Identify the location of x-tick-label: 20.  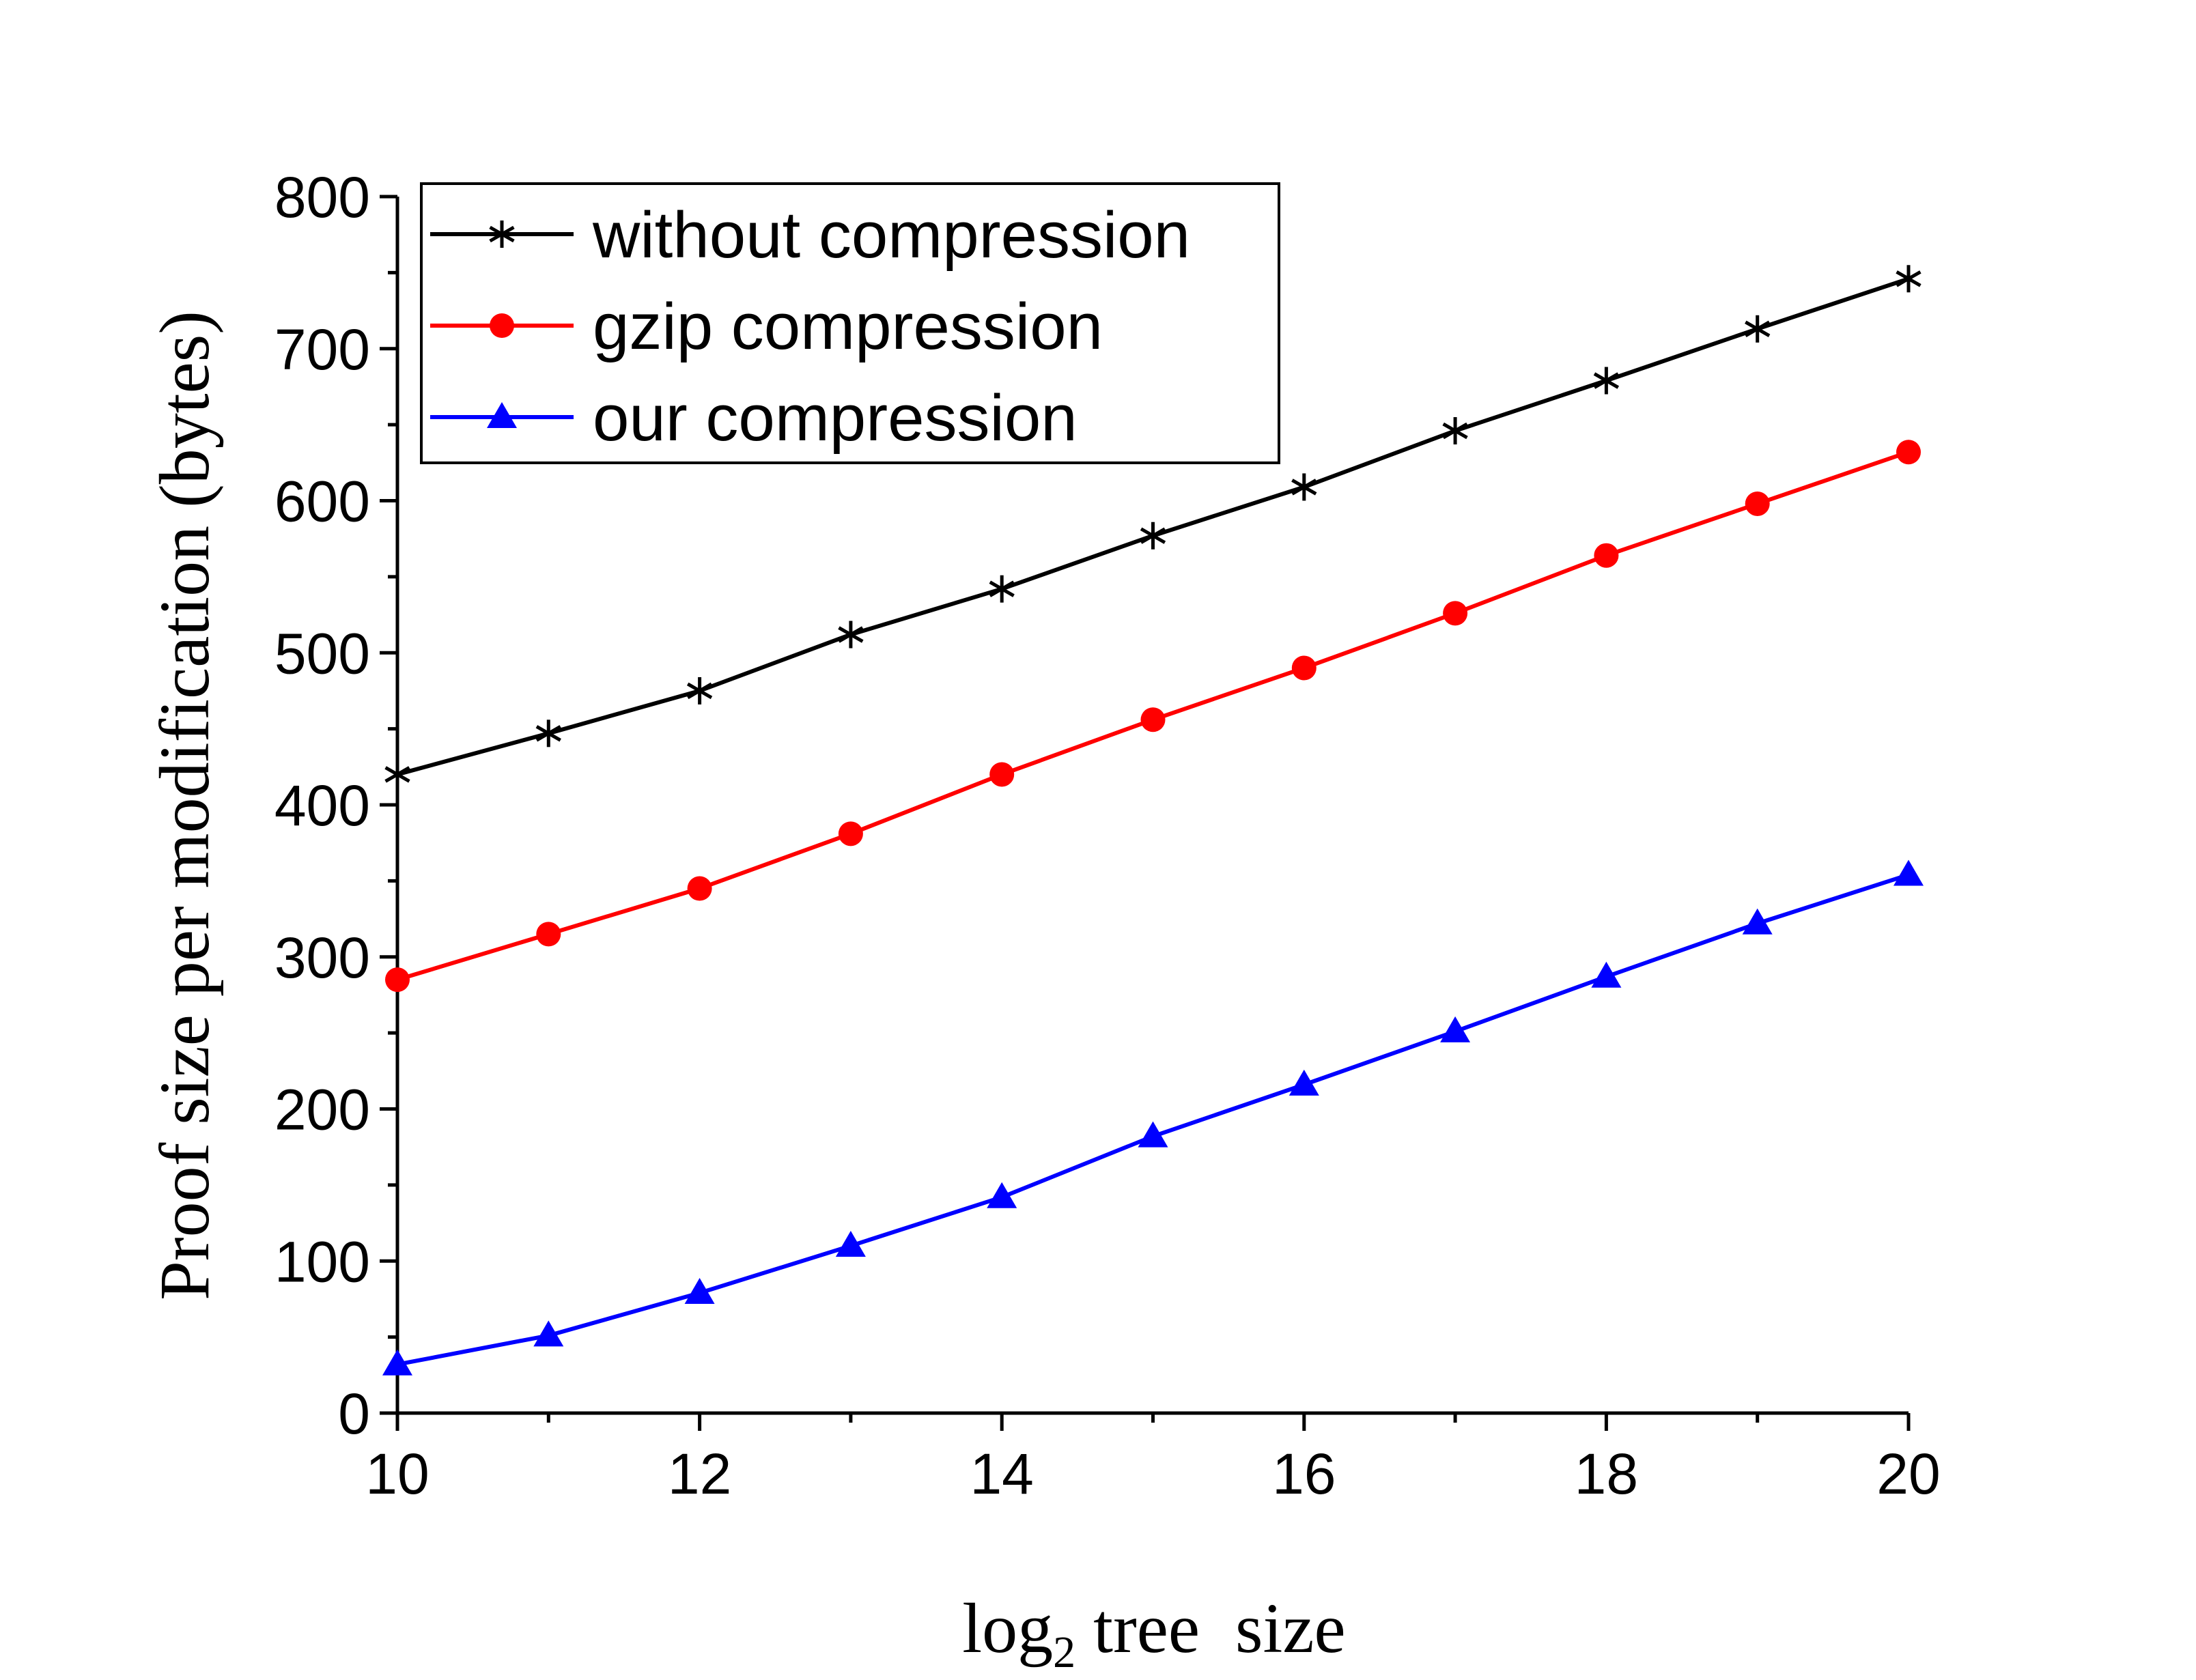
(1908, 1474).